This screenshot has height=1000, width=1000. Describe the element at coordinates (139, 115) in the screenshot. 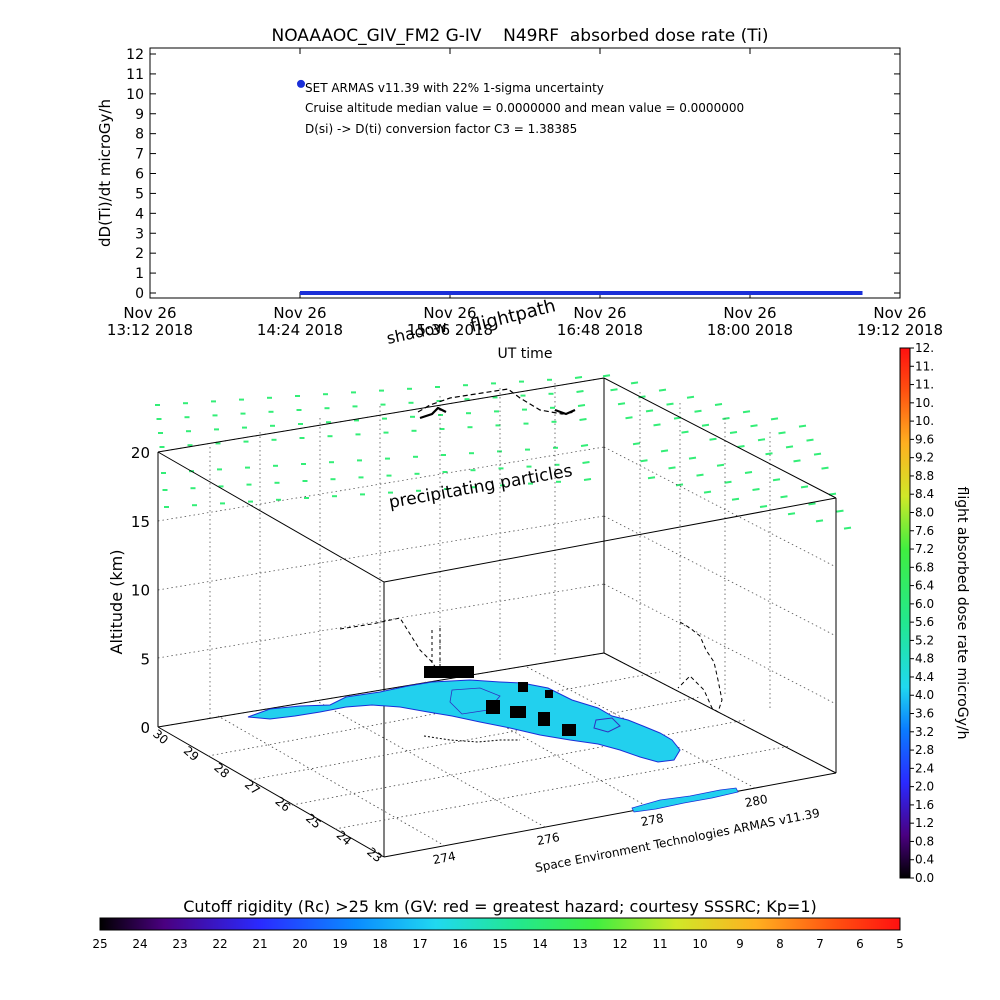

I see `y-tick-label: 9` at that location.